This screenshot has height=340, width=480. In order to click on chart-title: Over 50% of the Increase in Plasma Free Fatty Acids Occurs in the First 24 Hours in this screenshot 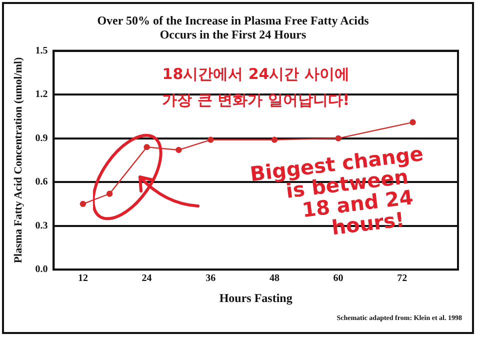, I will do `click(233, 27)`.